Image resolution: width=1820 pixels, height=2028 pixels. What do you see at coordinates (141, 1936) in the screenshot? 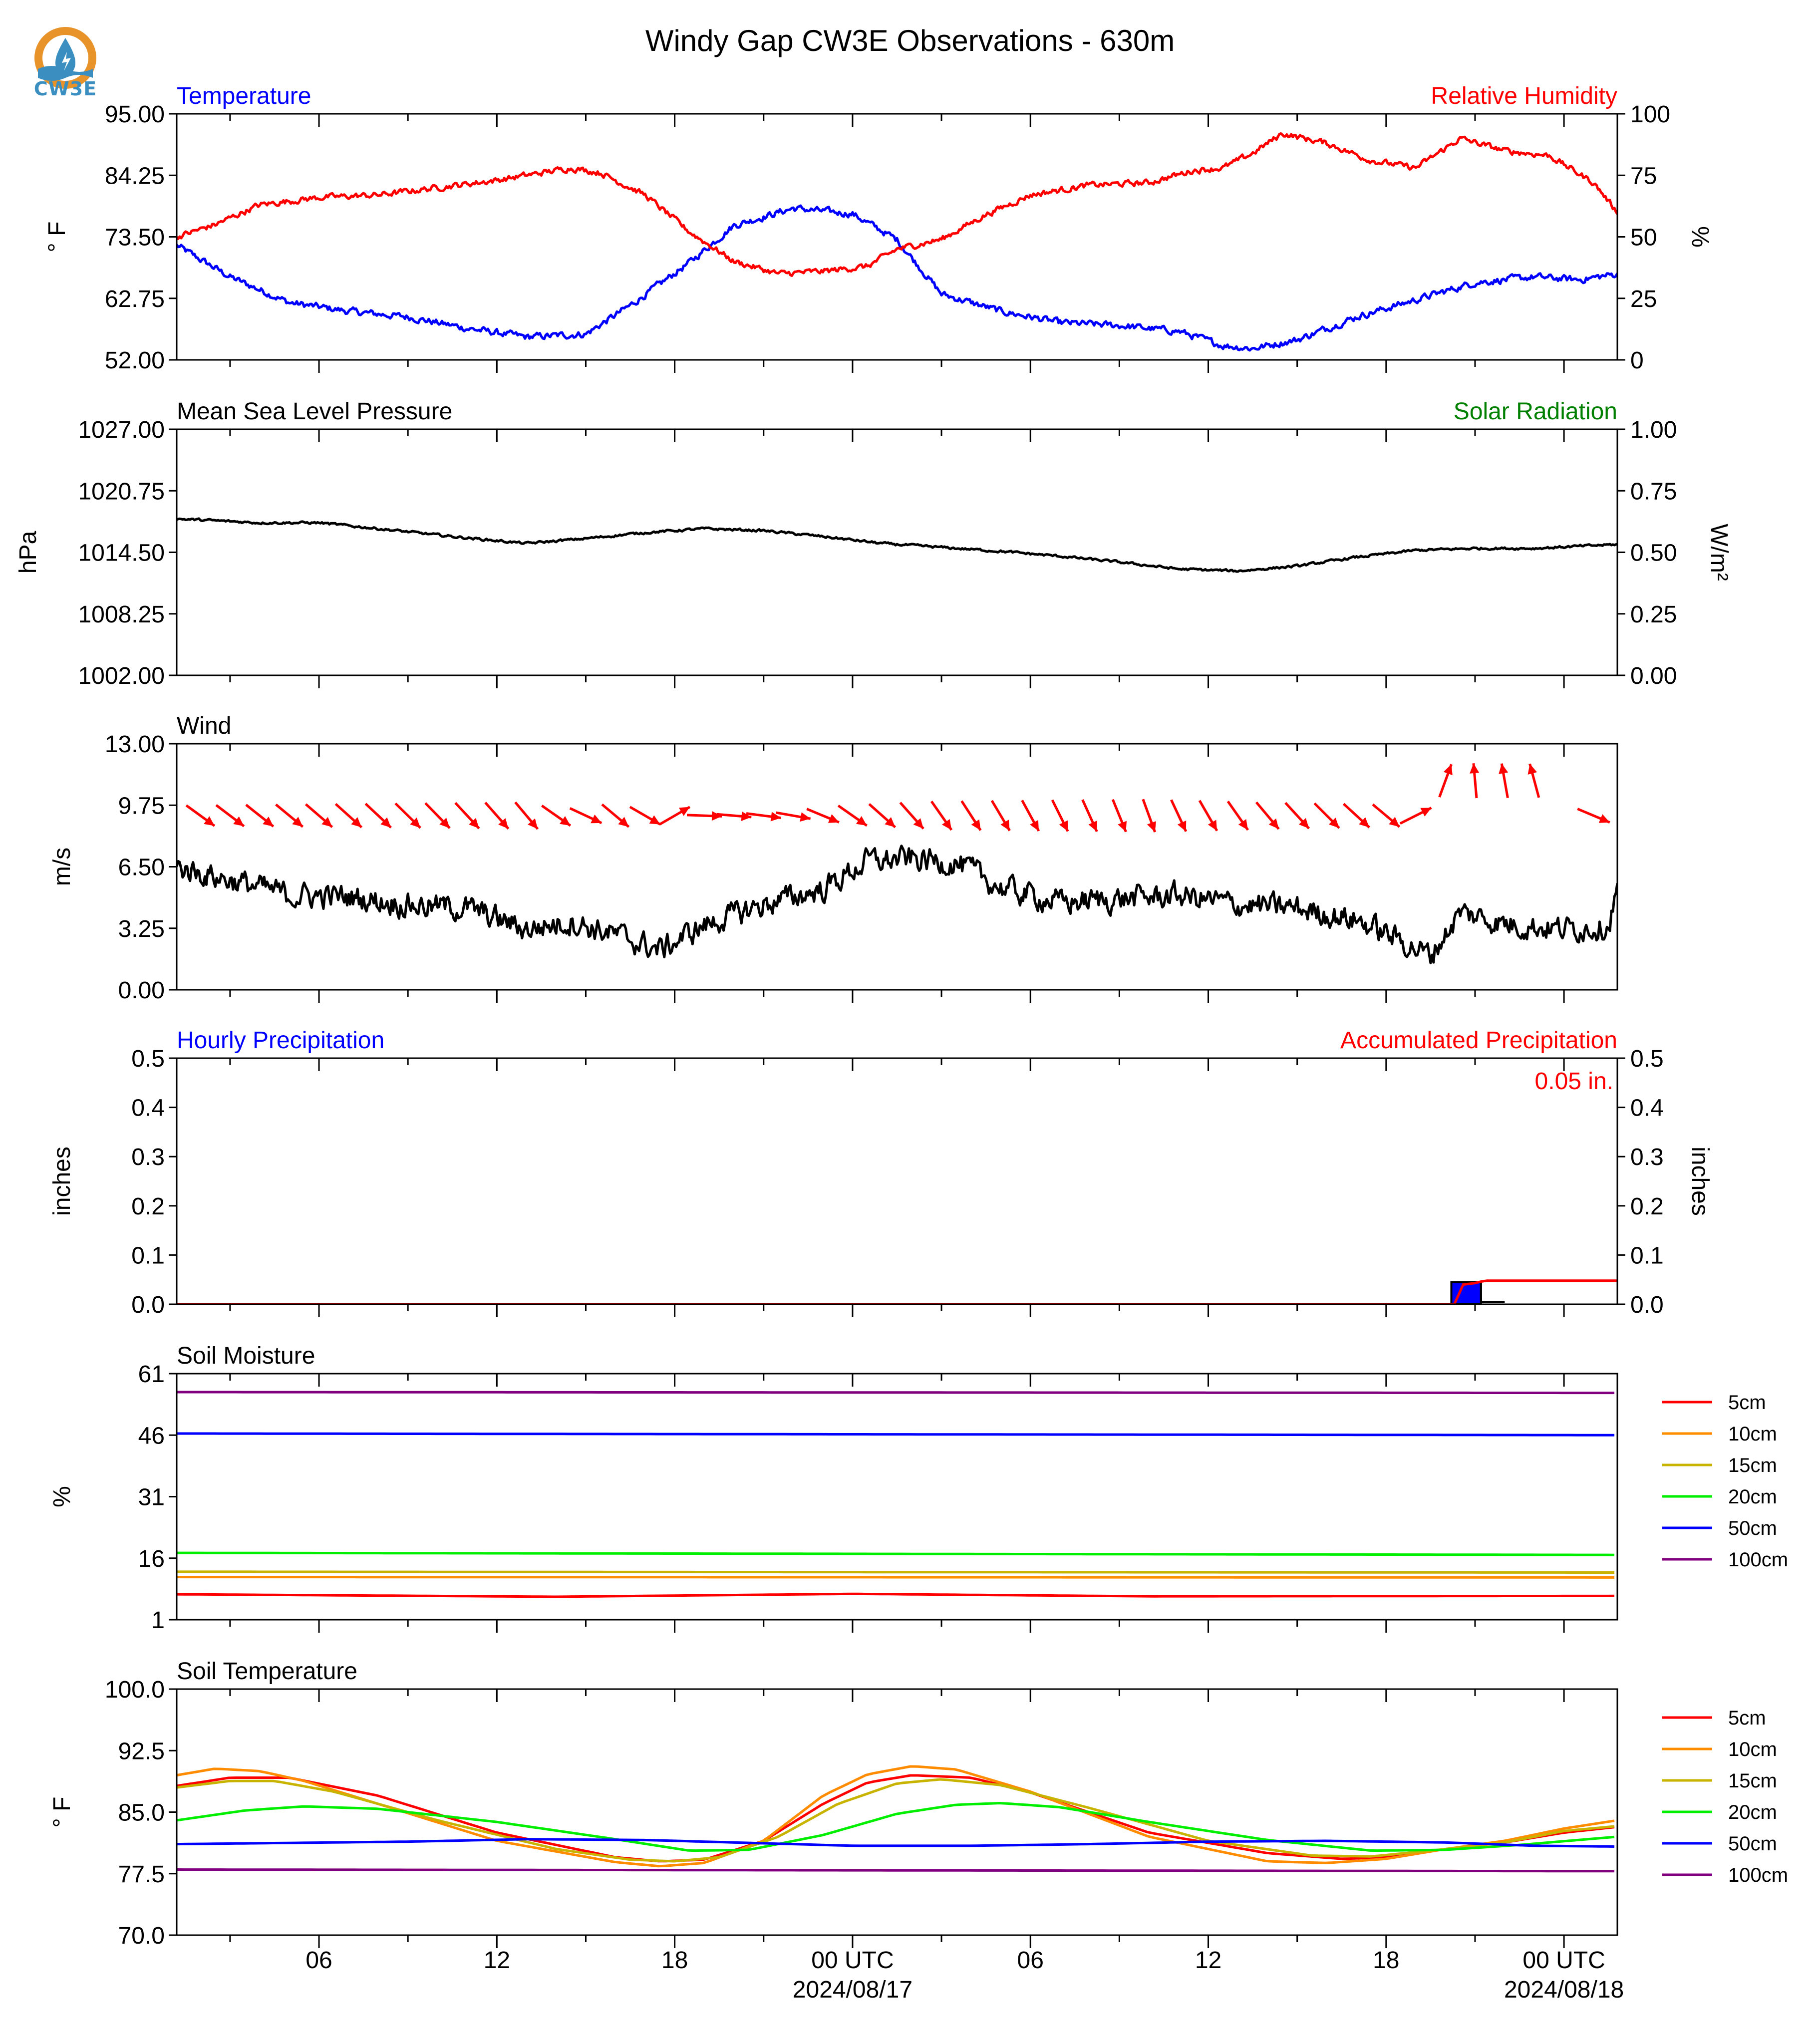
I see `y-tick-label: 70.0` at bounding box center [141, 1936].